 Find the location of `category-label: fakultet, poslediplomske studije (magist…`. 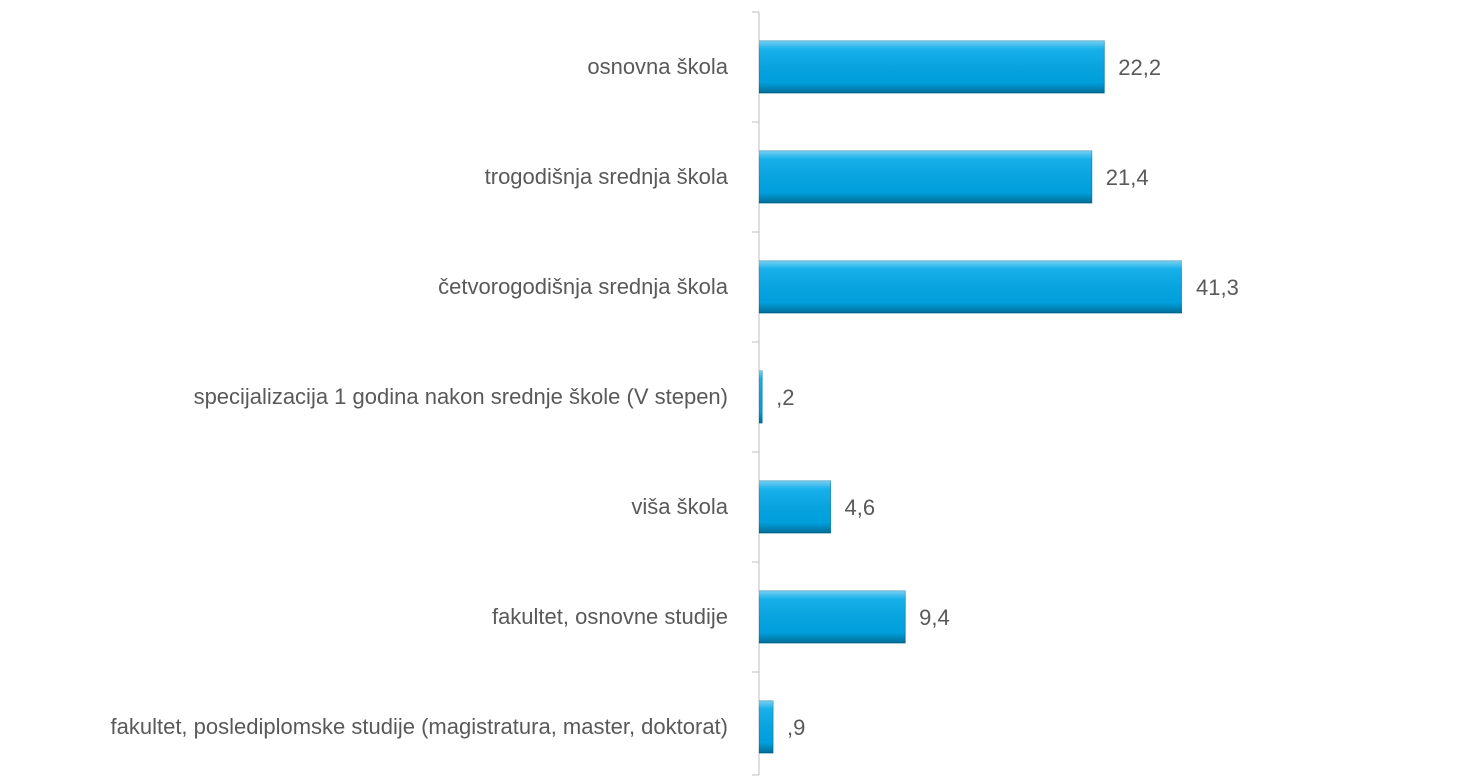

category-label: fakultet, poslediplomske studije (magist… is located at coordinates (419, 726).